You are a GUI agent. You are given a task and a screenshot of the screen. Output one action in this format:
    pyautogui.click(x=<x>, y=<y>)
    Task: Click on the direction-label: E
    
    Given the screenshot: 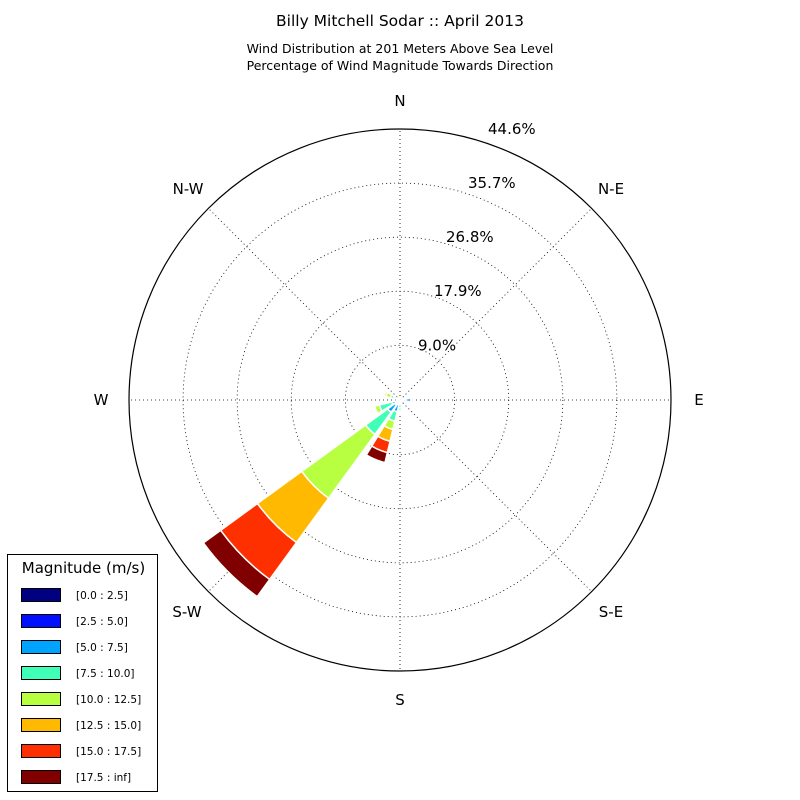 What is the action you would take?
    pyautogui.click(x=698, y=400)
    